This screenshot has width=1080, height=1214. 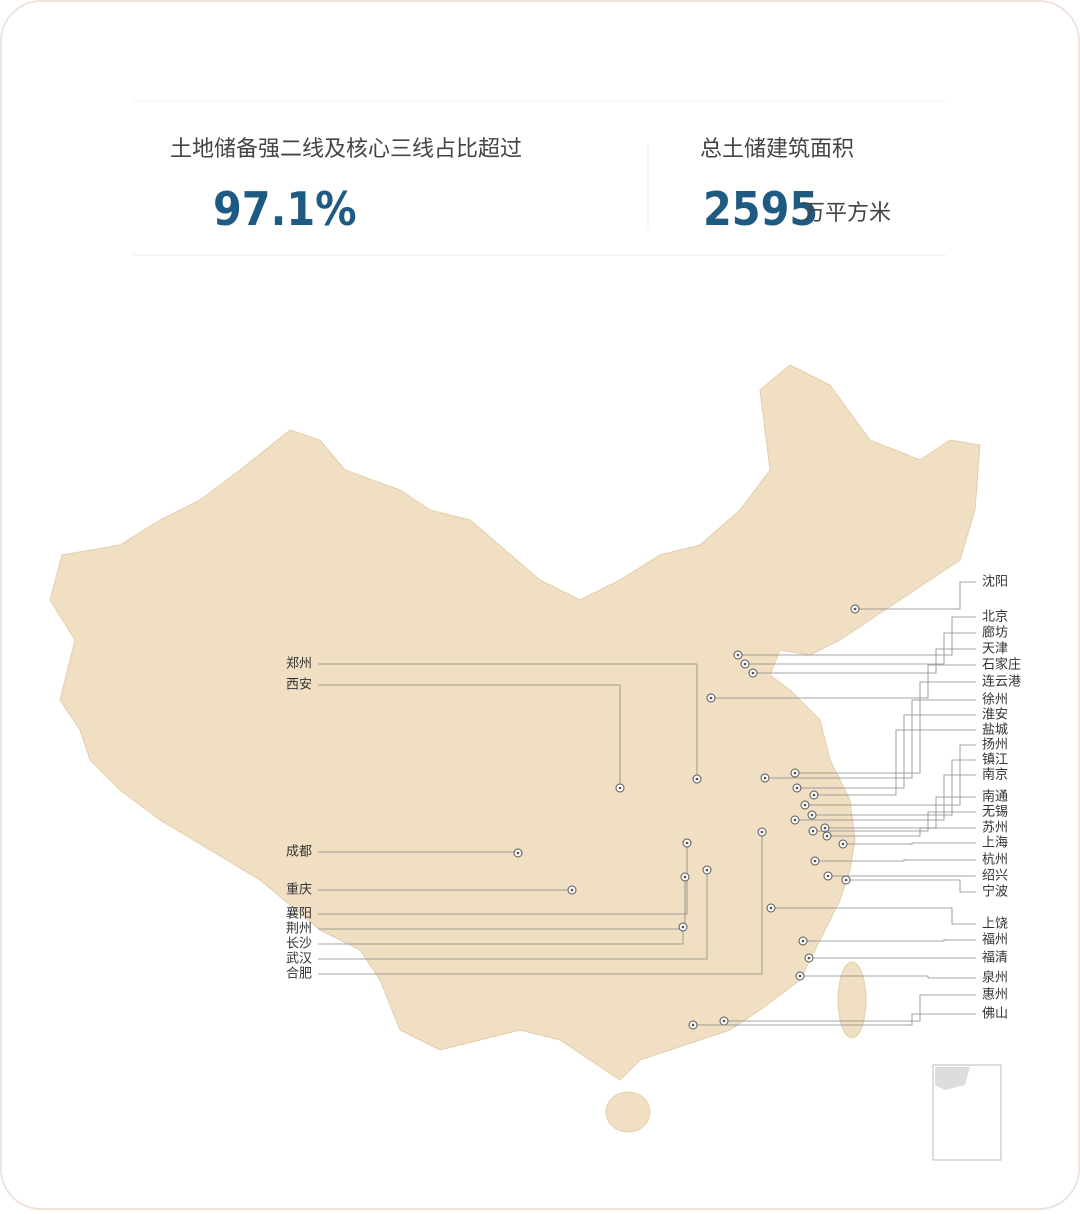 I want to click on stat-unit: 万平方米, so click(x=847, y=213).